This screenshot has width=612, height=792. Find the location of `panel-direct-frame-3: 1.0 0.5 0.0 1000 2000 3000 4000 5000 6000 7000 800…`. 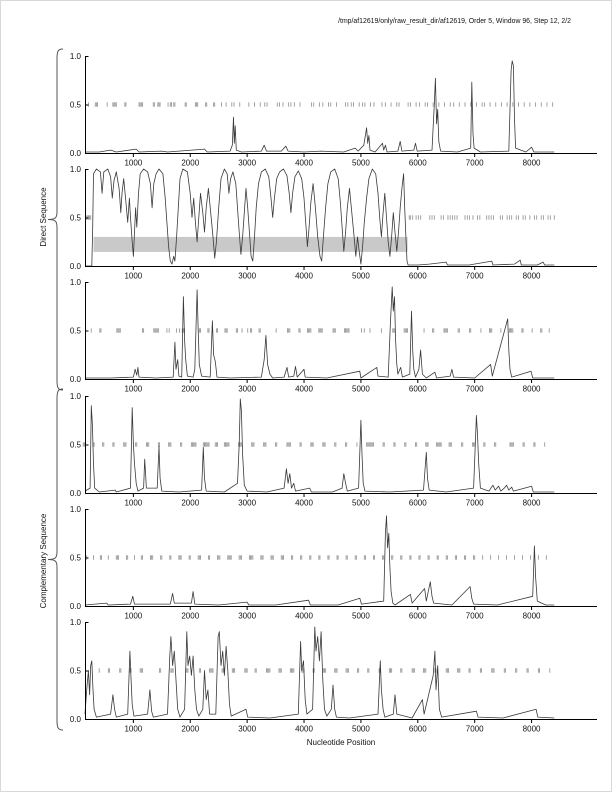

panel-direct-frame-3: 1.0 0.5 0.0 1000 2000 3000 4000 5000 6000 7000 800… is located at coordinates (333, 336).